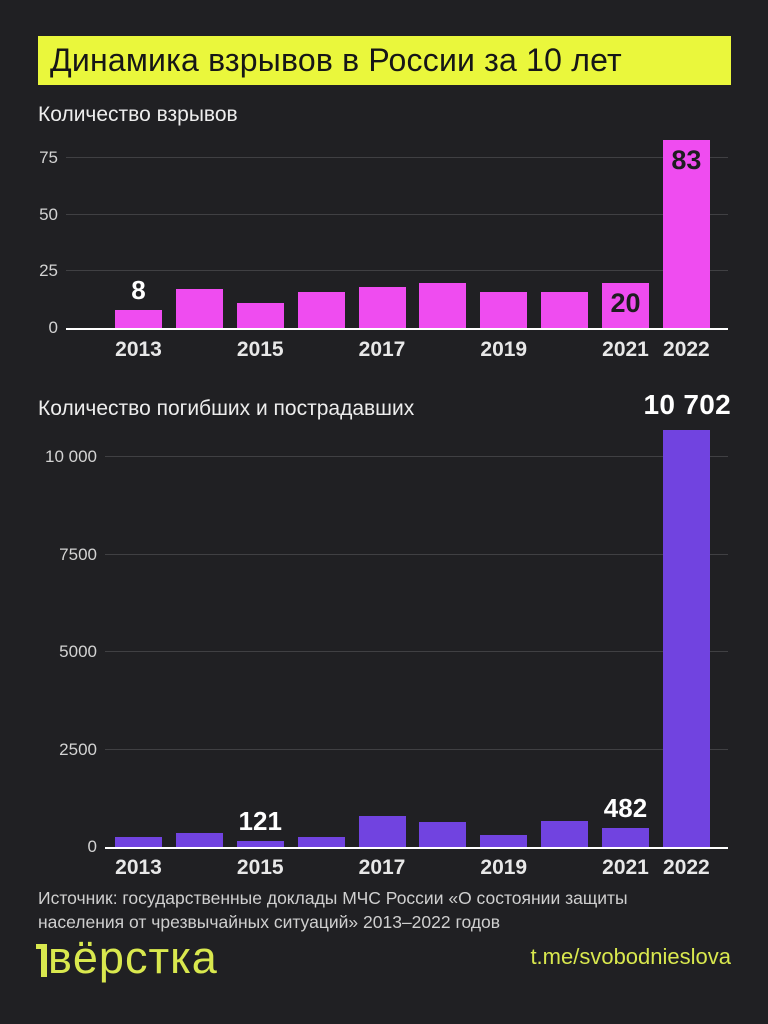  What do you see at coordinates (71, 456) in the screenshot?
I see `y-tick-label: 10 000` at bounding box center [71, 456].